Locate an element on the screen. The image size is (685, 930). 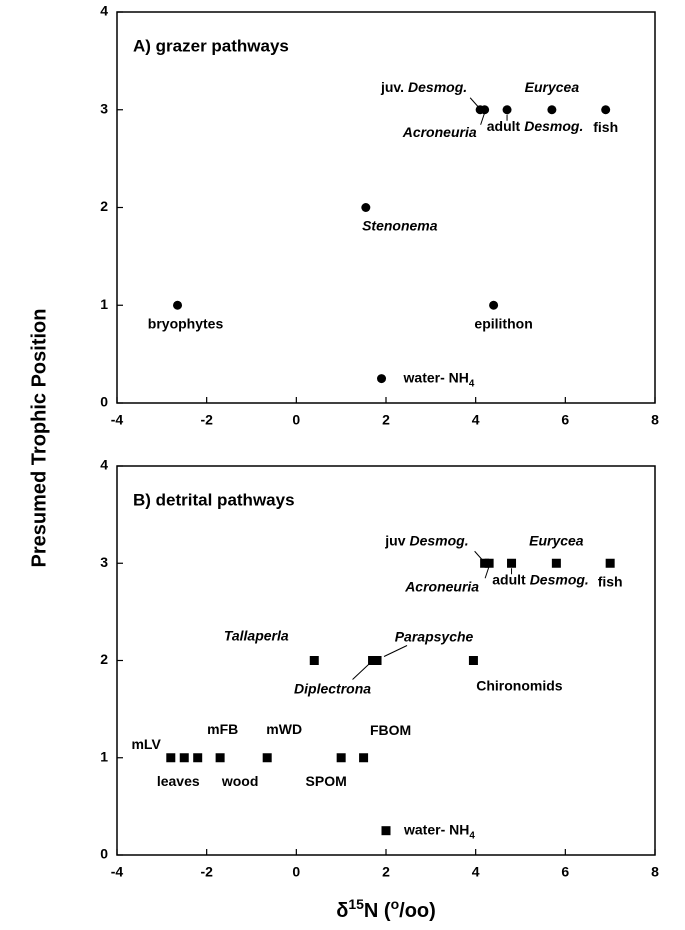
label-part: Diplectrona is located at coordinates (332, 688).